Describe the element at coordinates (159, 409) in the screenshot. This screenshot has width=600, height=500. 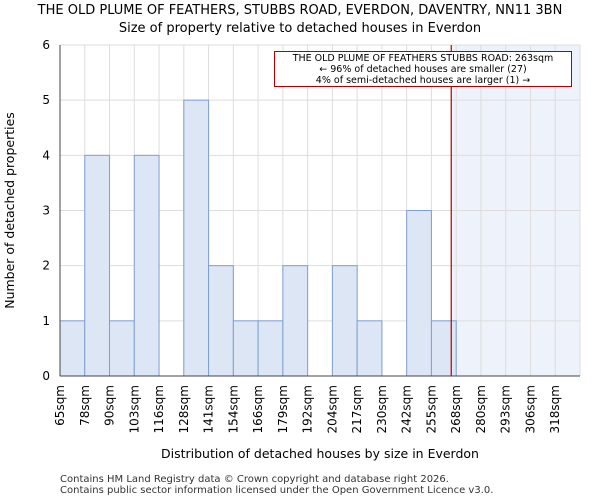
I see `x-tick-label: 116sqm` at that location.